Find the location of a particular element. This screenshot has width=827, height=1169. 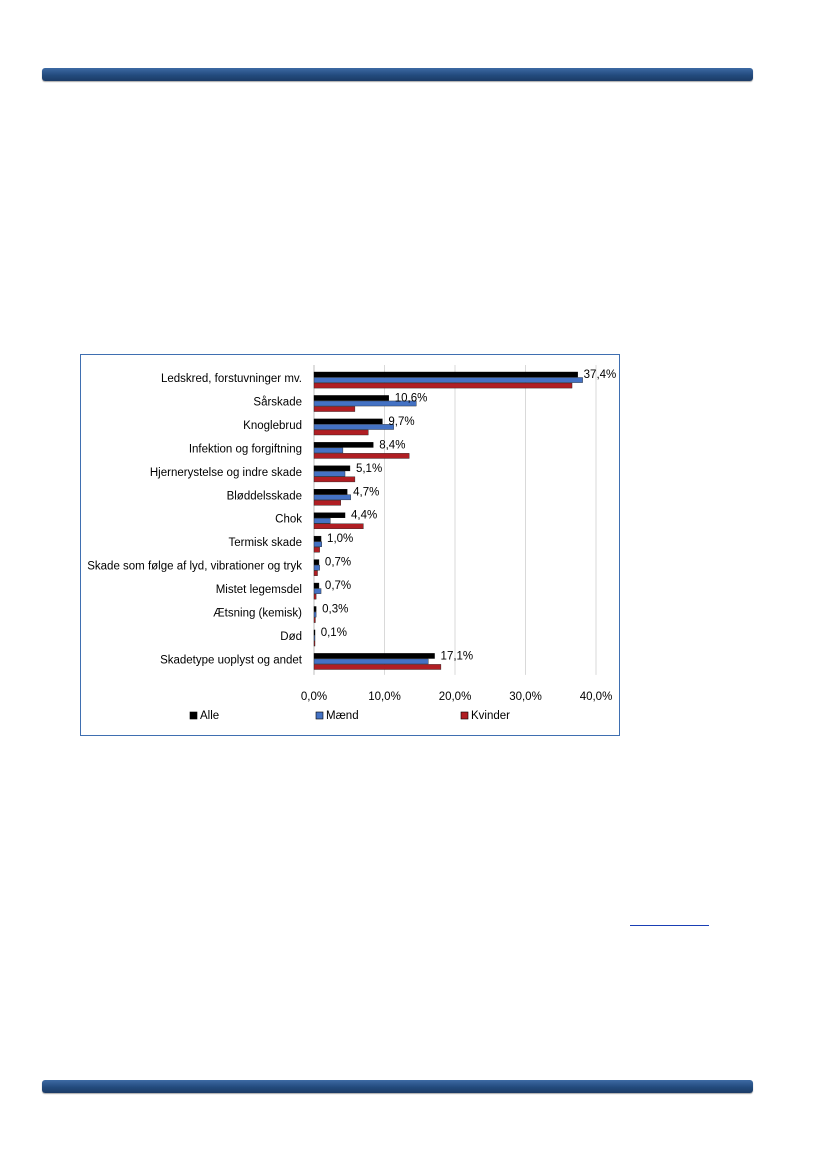

legend-swatch-alle is located at coordinates (193, 715).